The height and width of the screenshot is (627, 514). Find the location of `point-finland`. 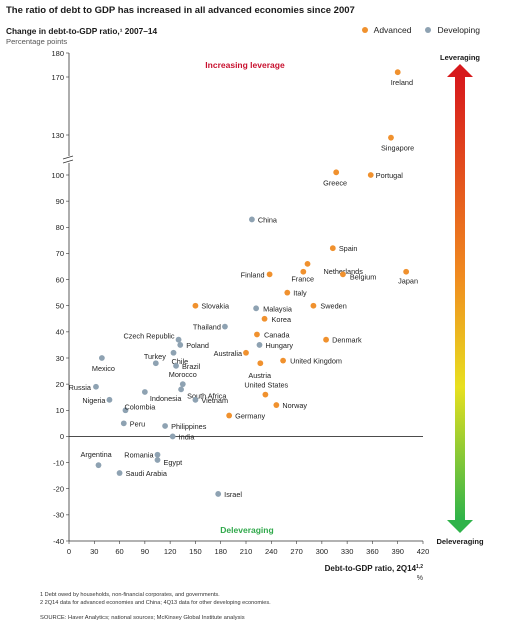

point-finland is located at coordinates (269, 274).